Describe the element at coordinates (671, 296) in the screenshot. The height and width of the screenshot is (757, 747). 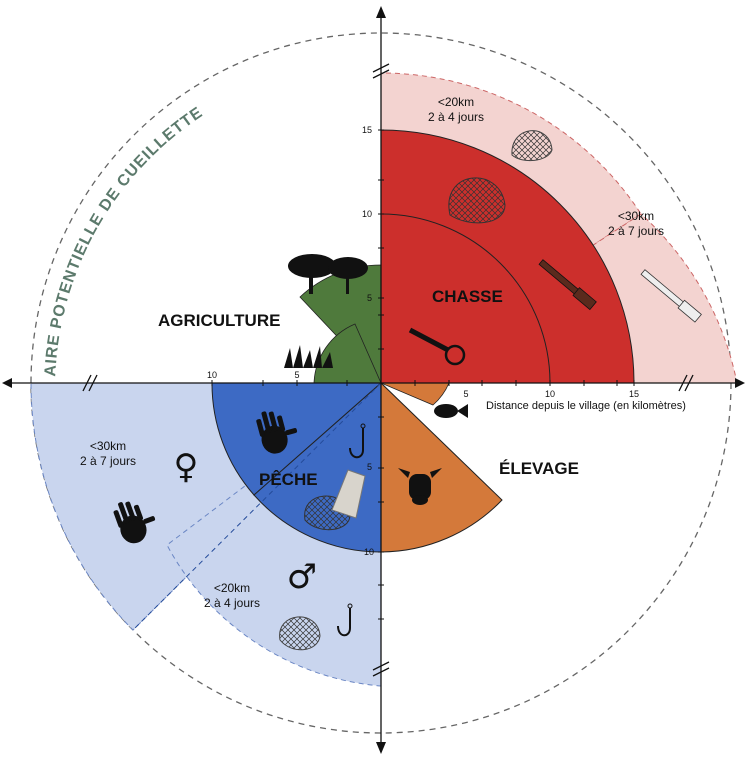
I see `rifle-icon-zone` at that location.